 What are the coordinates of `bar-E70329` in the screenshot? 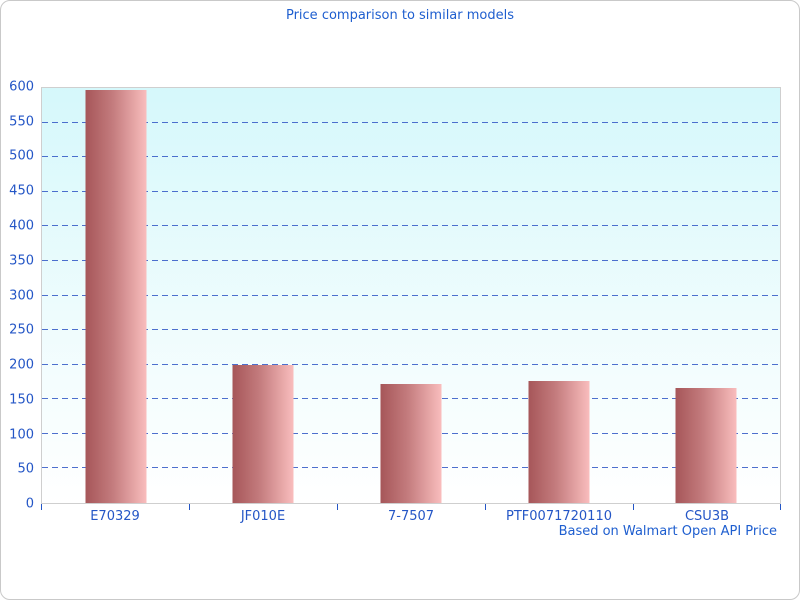 It's located at (116, 296).